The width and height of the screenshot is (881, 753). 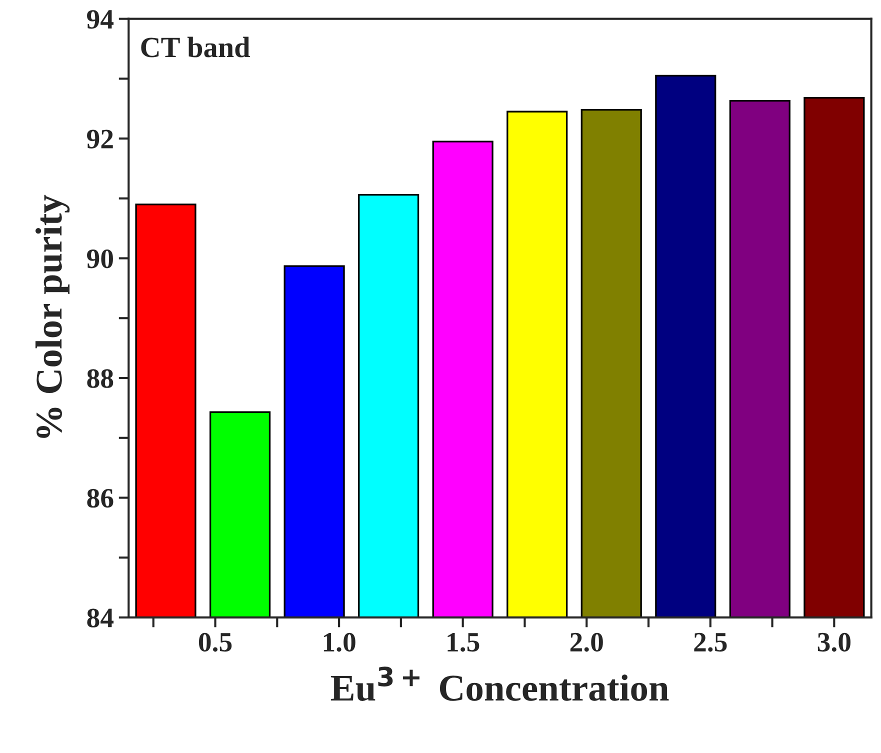 I want to click on x-tick-label: 3.0, so click(x=834, y=642).